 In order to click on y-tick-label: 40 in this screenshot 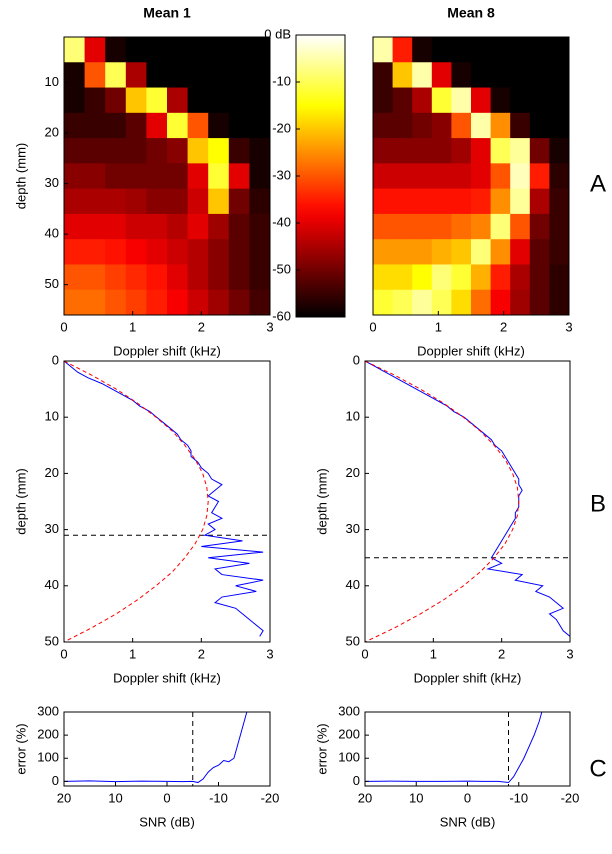, I will do `click(52, 233)`.